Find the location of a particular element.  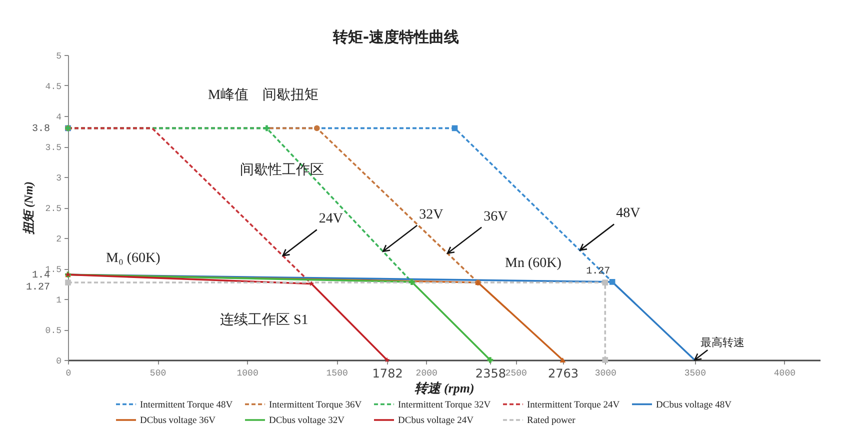

legend-label: Intermittent Torque 48V is located at coordinates (186, 405).